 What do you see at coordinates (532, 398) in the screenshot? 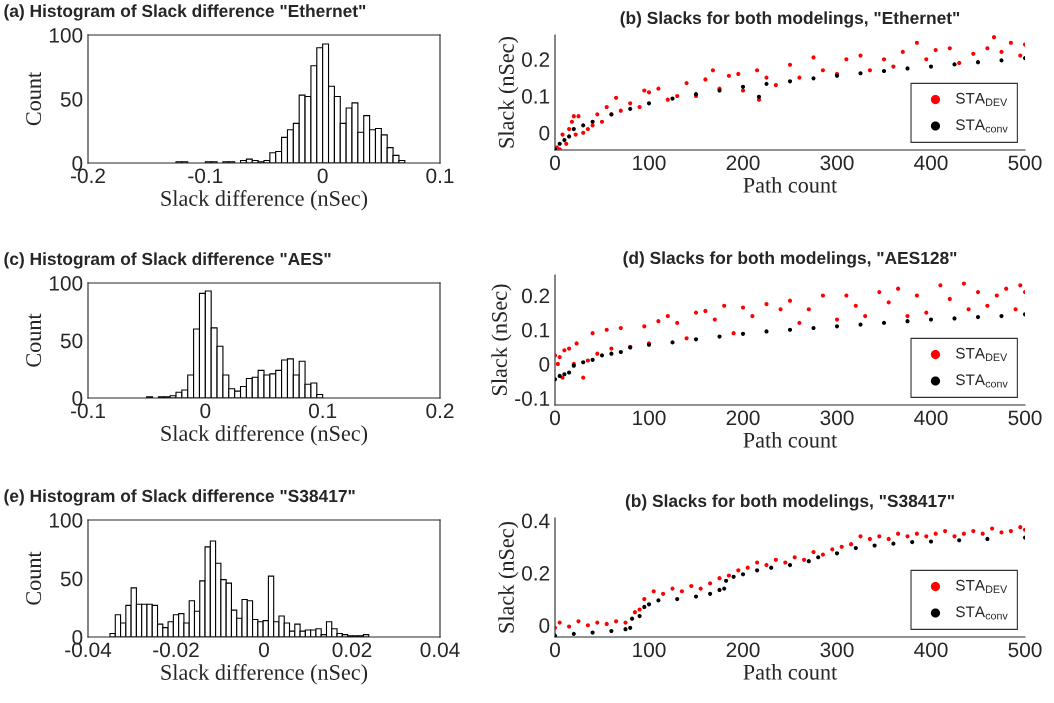
I see `y-tick-label: -0.1` at bounding box center [532, 398].